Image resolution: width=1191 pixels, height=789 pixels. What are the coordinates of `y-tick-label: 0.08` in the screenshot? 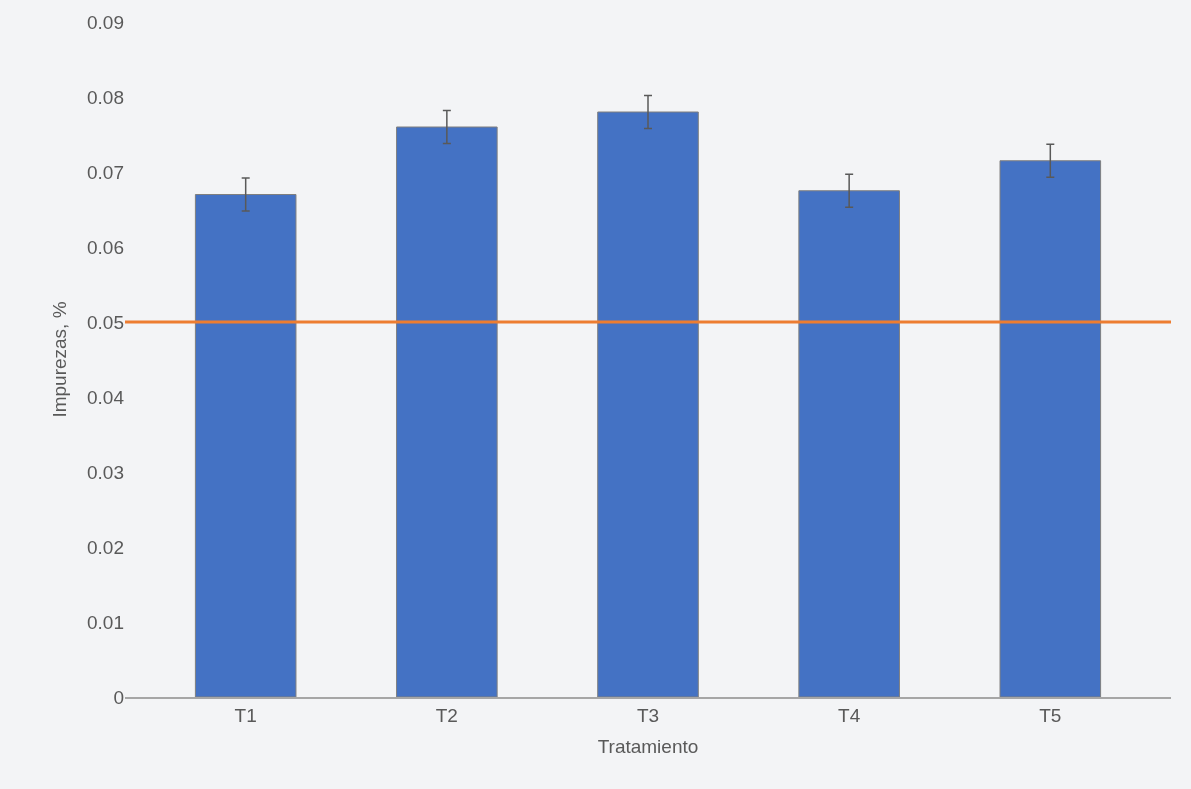 It's located at (105, 97).